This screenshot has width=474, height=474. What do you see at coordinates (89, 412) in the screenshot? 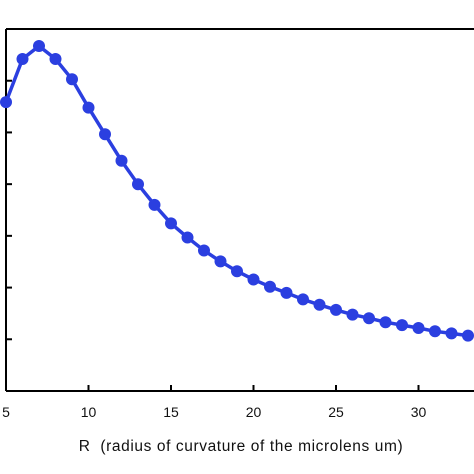
I see `x-tick-label: 10` at bounding box center [89, 412].